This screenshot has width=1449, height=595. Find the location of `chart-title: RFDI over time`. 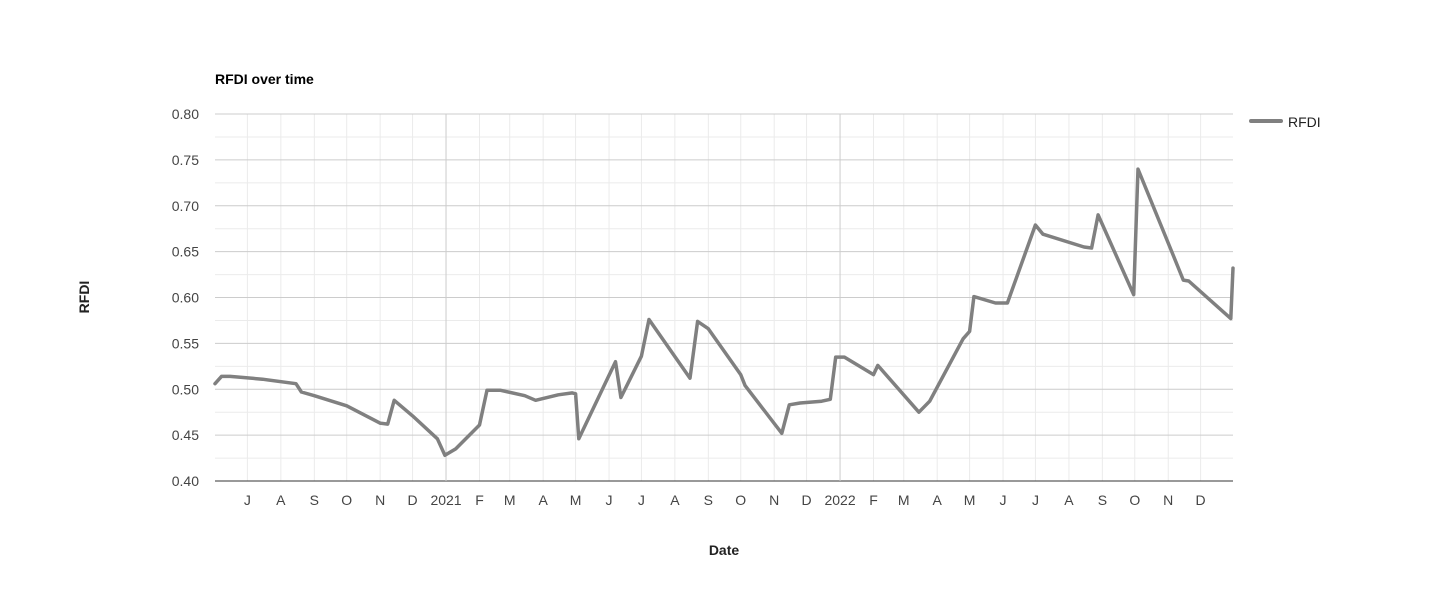

chart-title: RFDI over time is located at coordinates (264, 79).